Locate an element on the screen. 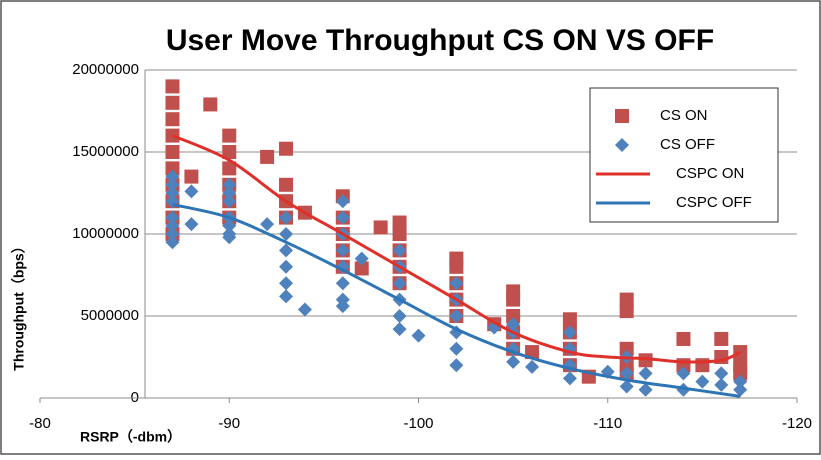  legend: CS ON CS OFF CSPC ON CSPC OFF is located at coordinates (684, 155).